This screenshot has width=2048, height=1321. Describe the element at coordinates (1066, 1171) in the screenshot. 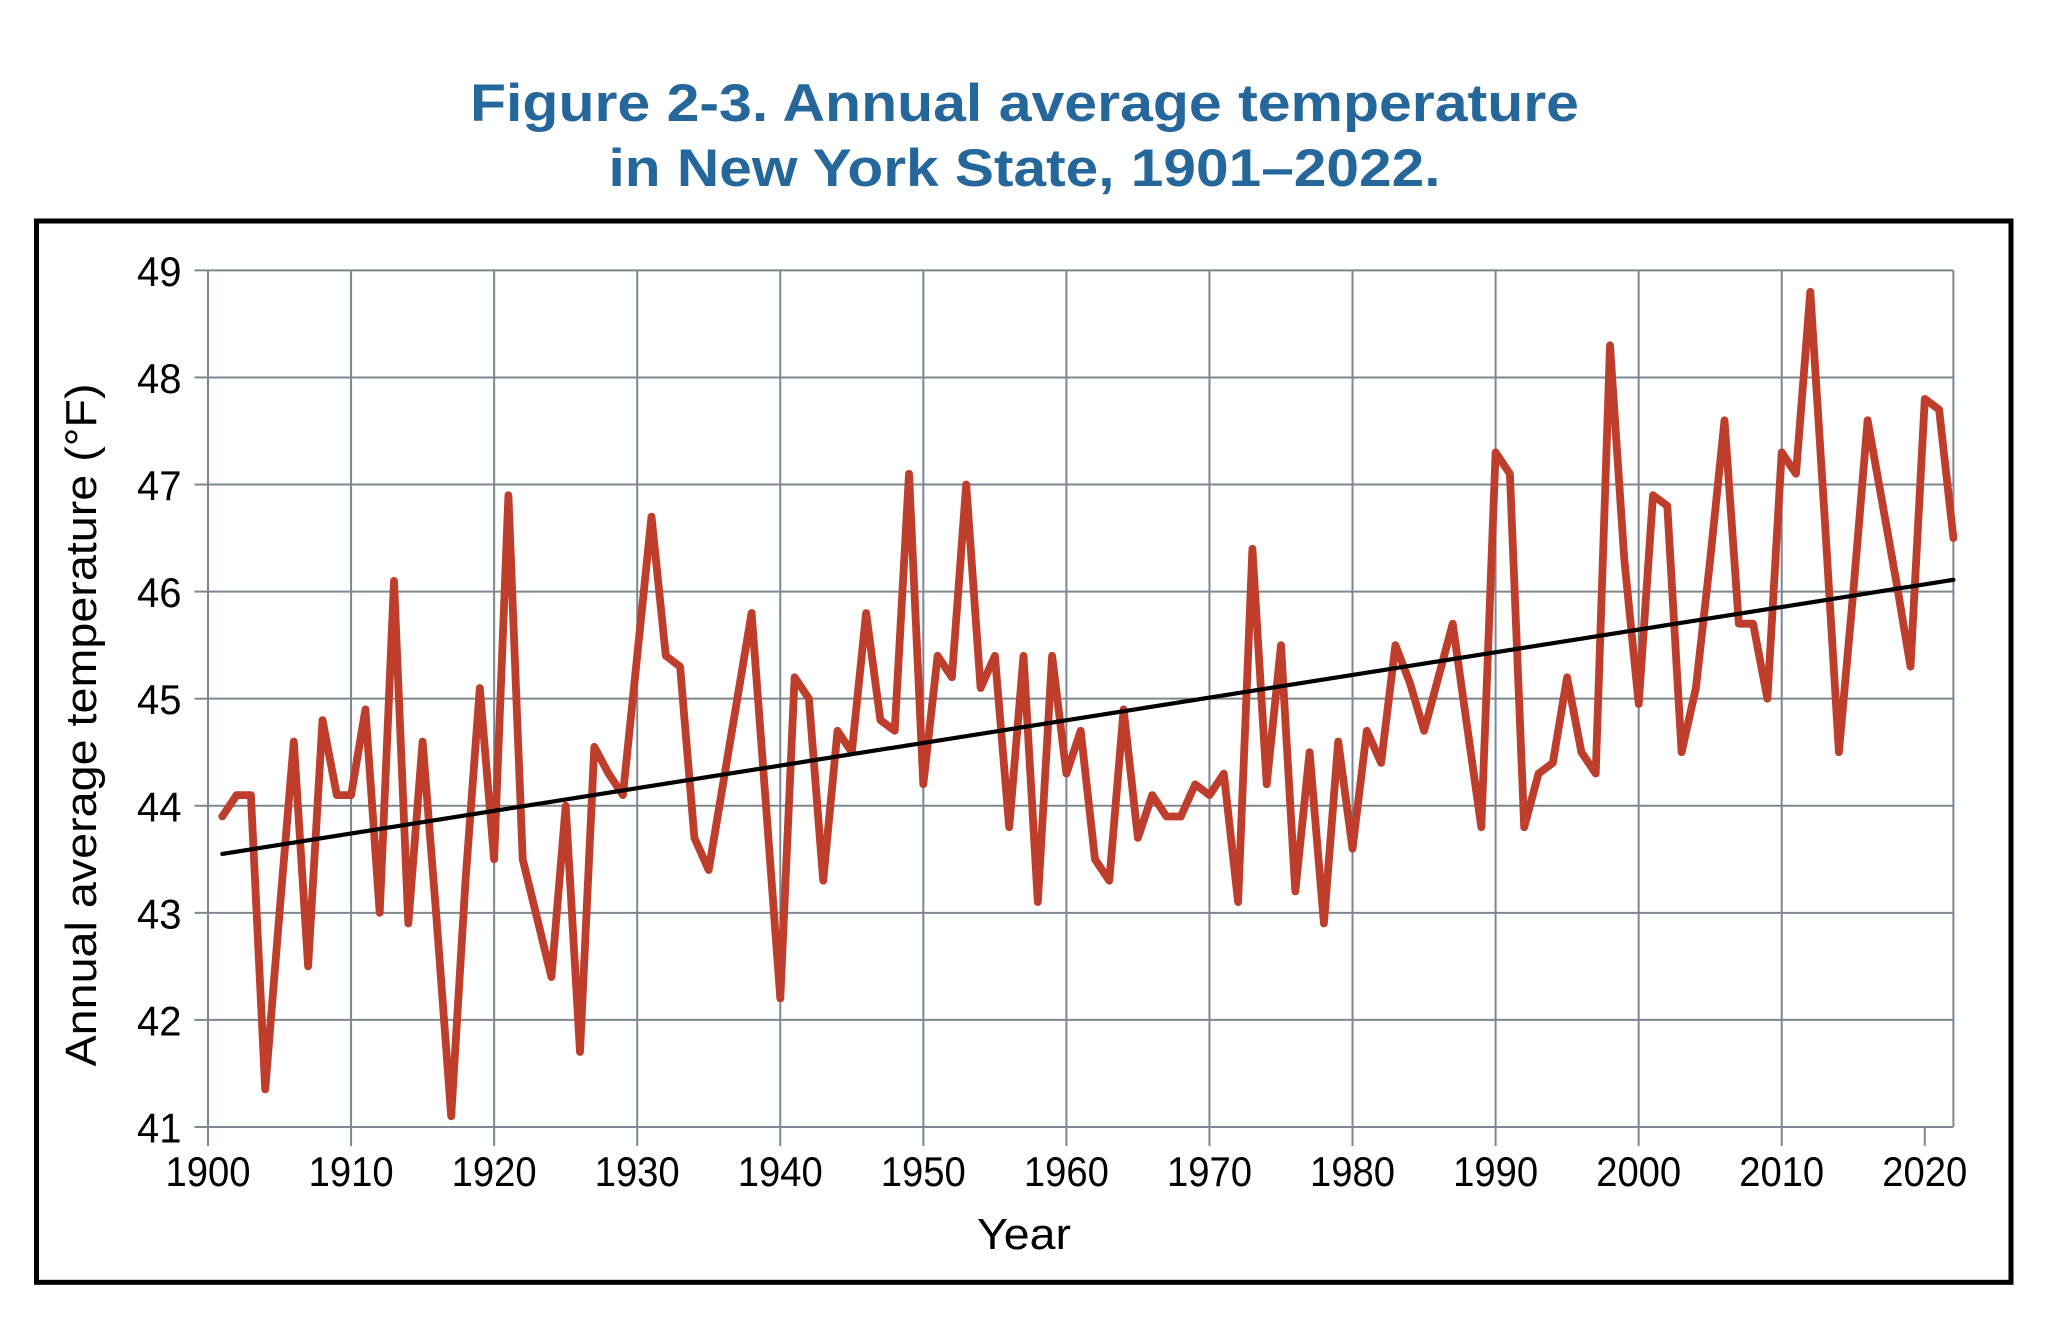

I see `svg-text: 1960` at that location.